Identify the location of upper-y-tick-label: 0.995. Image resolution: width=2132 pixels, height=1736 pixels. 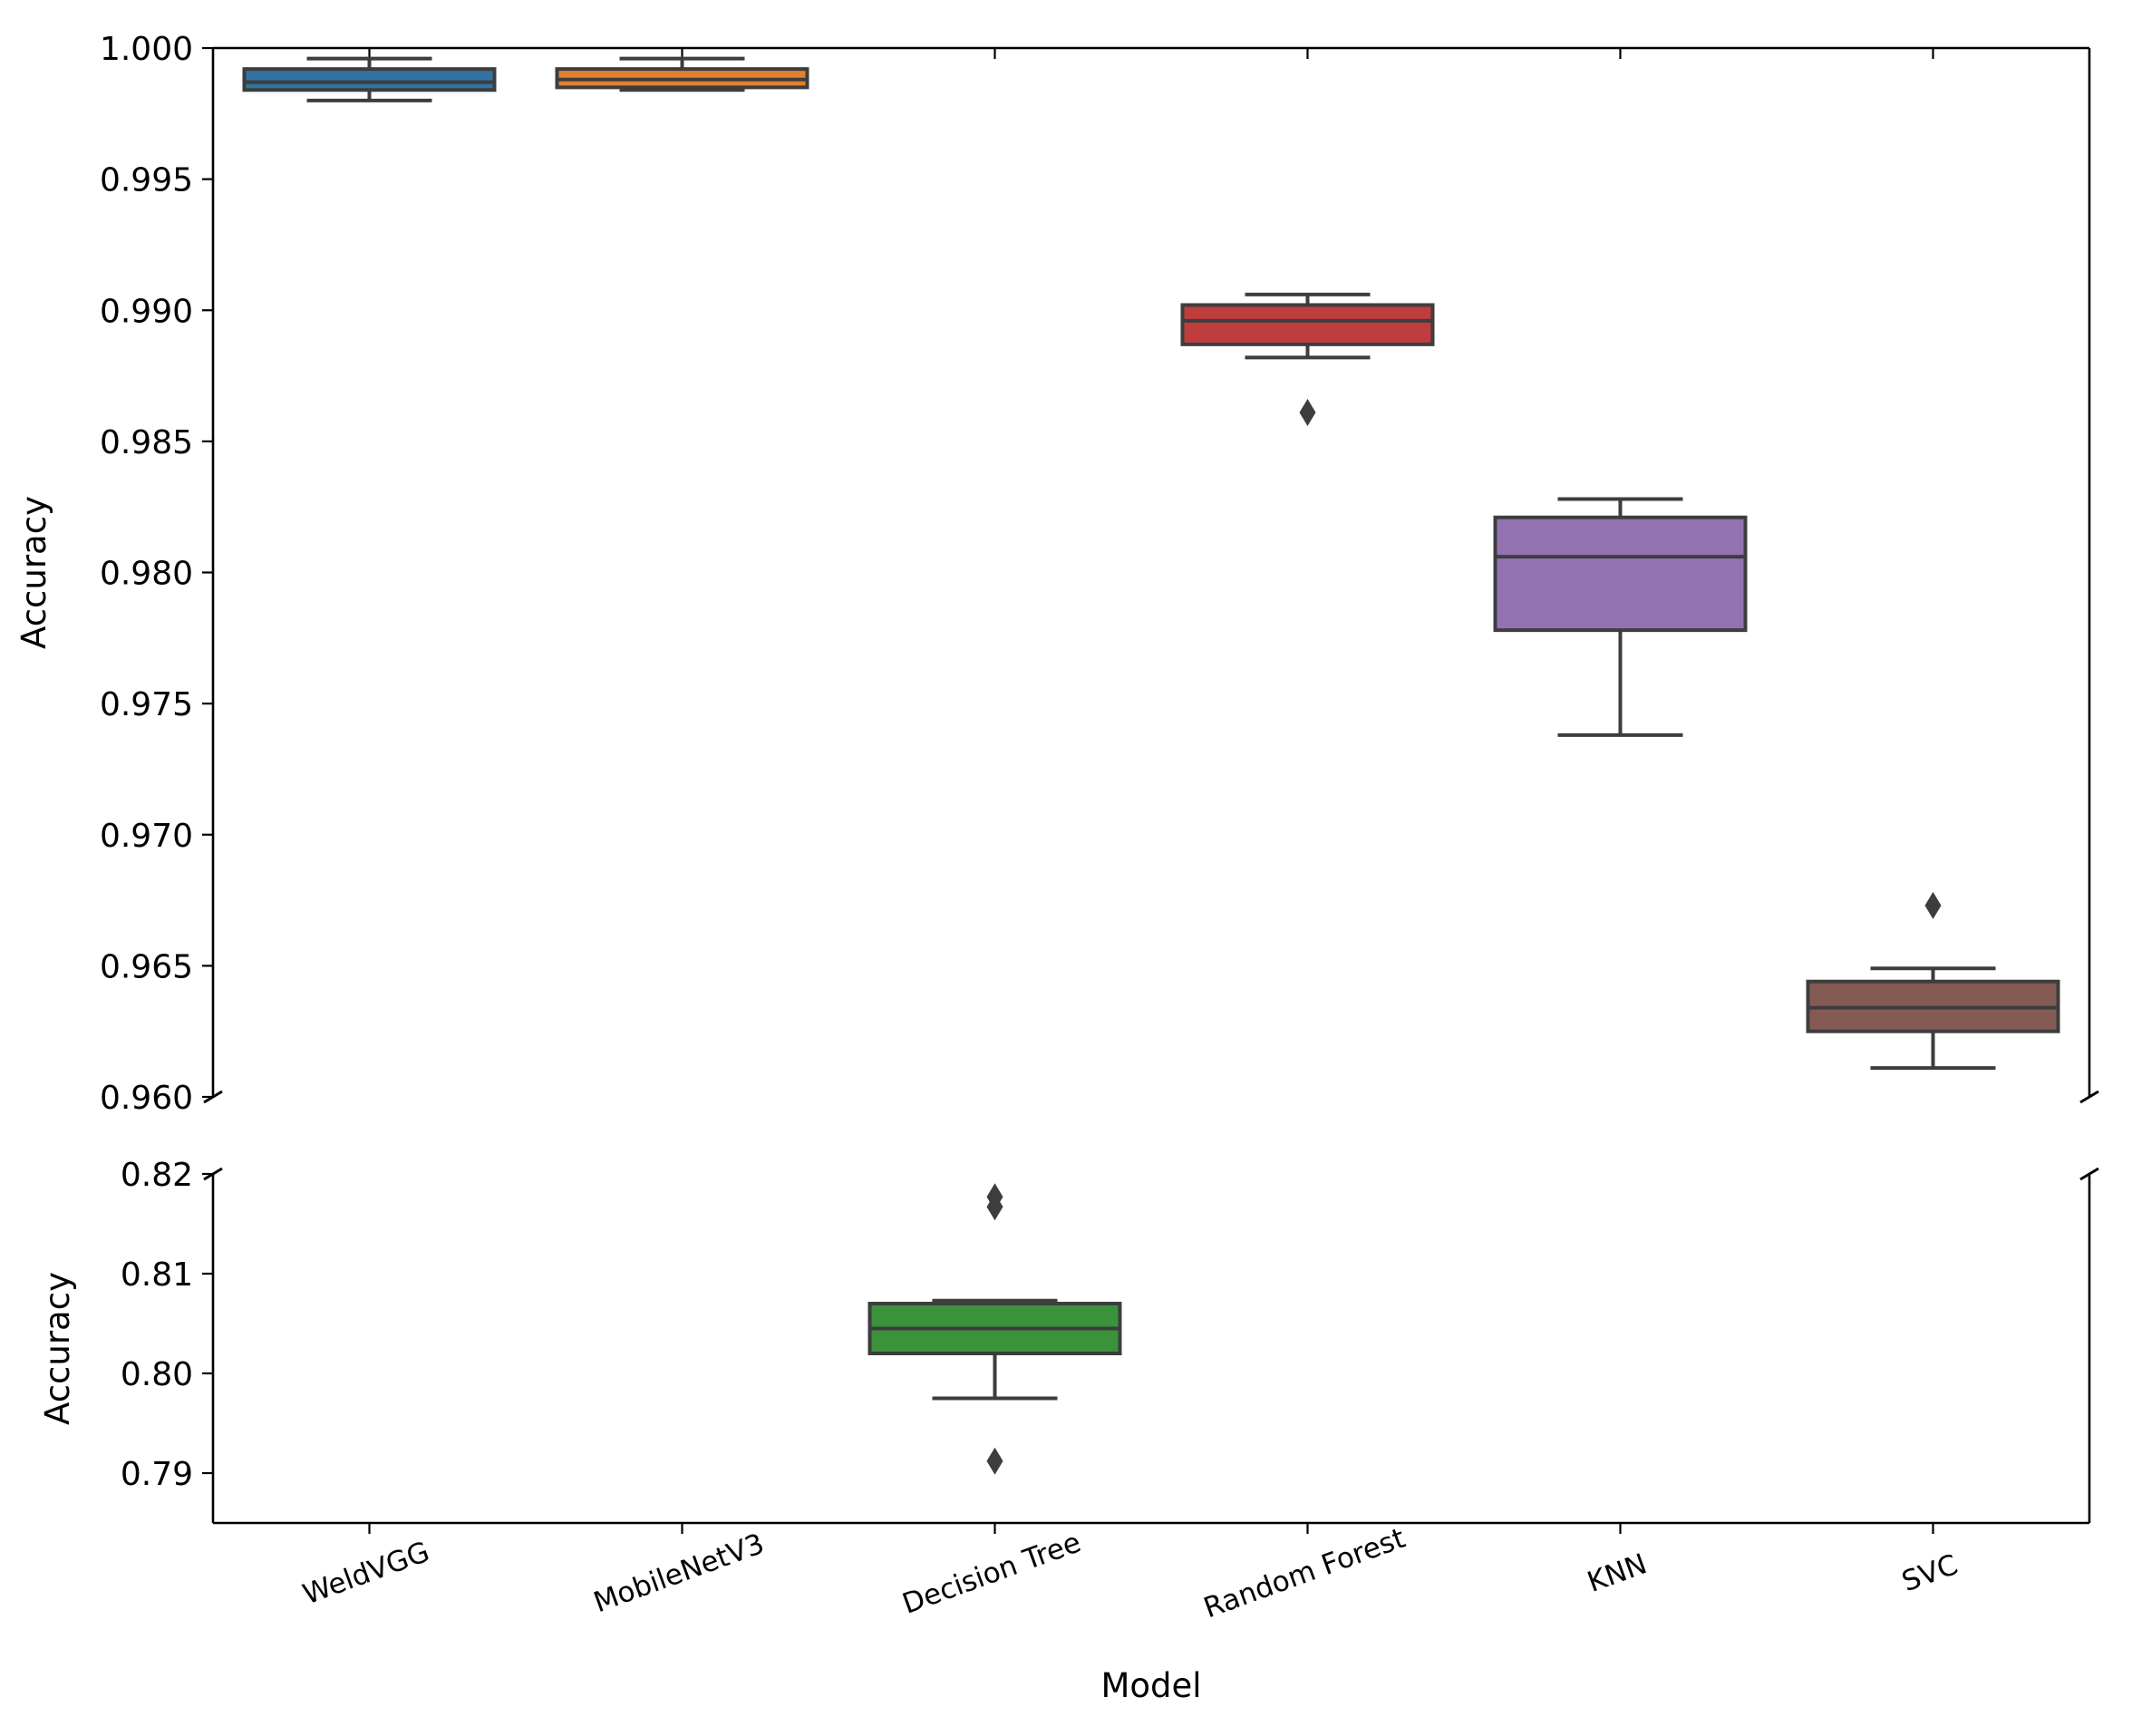
(146, 180).